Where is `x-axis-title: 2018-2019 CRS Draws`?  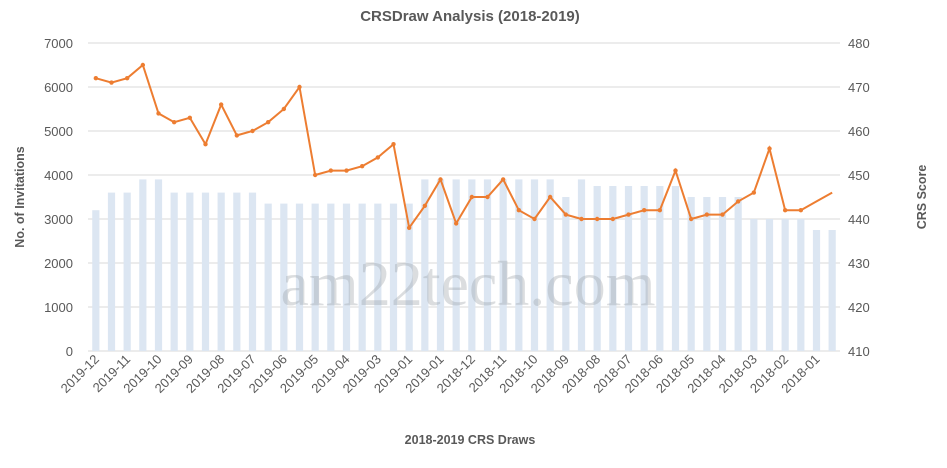 x-axis-title: 2018-2019 CRS Draws is located at coordinates (470, 440).